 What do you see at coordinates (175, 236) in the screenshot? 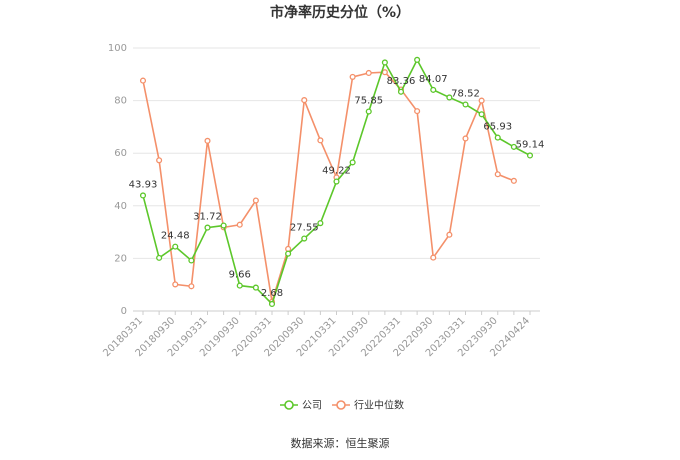
I see `data-label: 24.48` at bounding box center [175, 236].